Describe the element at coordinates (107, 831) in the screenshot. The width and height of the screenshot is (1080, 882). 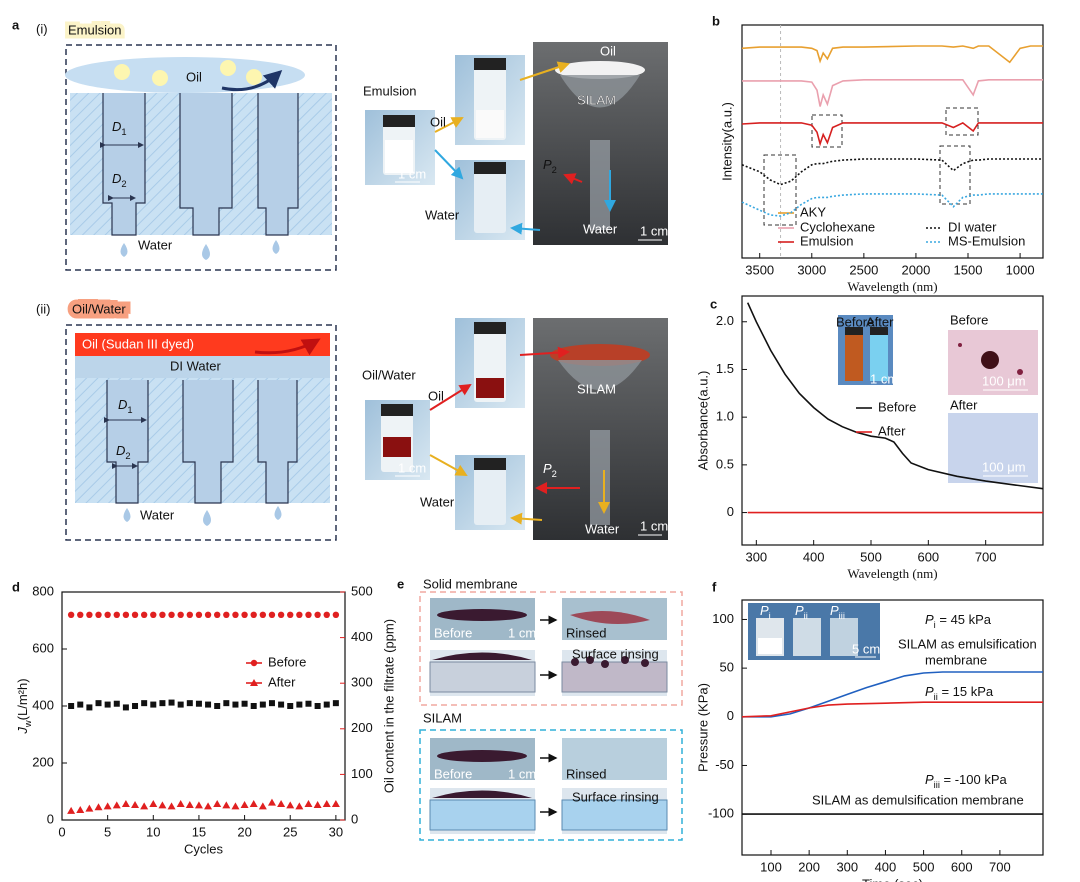
I see `x-tick-label: 5` at that location.